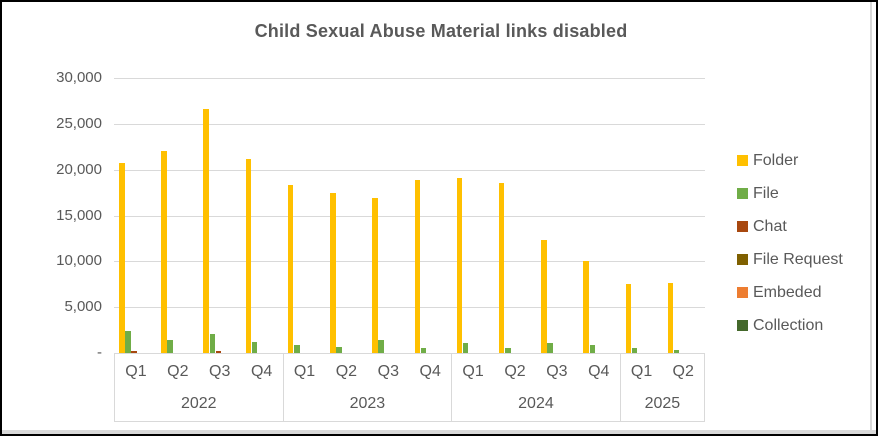 The width and height of the screenshot is (878, 436). I want to click on legend-item-folder: Folder, so click(790, 160).